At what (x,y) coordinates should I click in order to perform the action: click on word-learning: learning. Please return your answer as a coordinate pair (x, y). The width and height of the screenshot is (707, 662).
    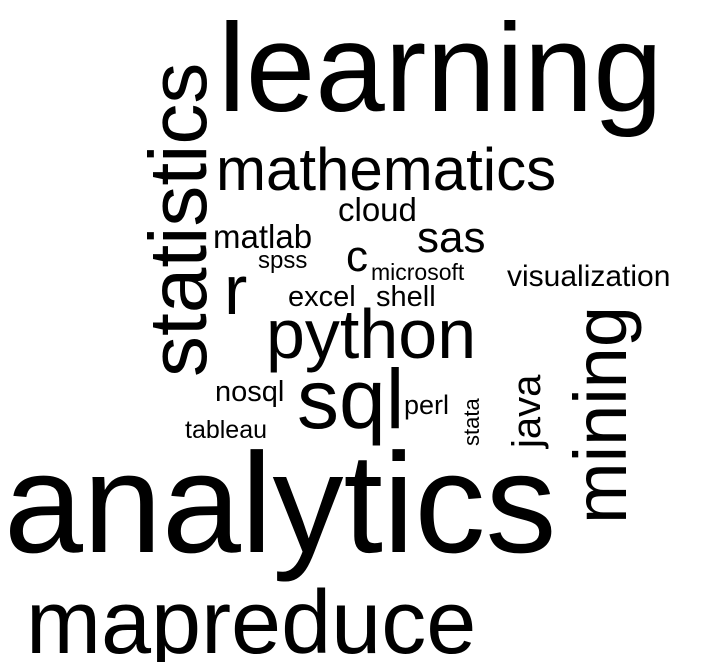
    Looking at the image, I should click on (440, 69).